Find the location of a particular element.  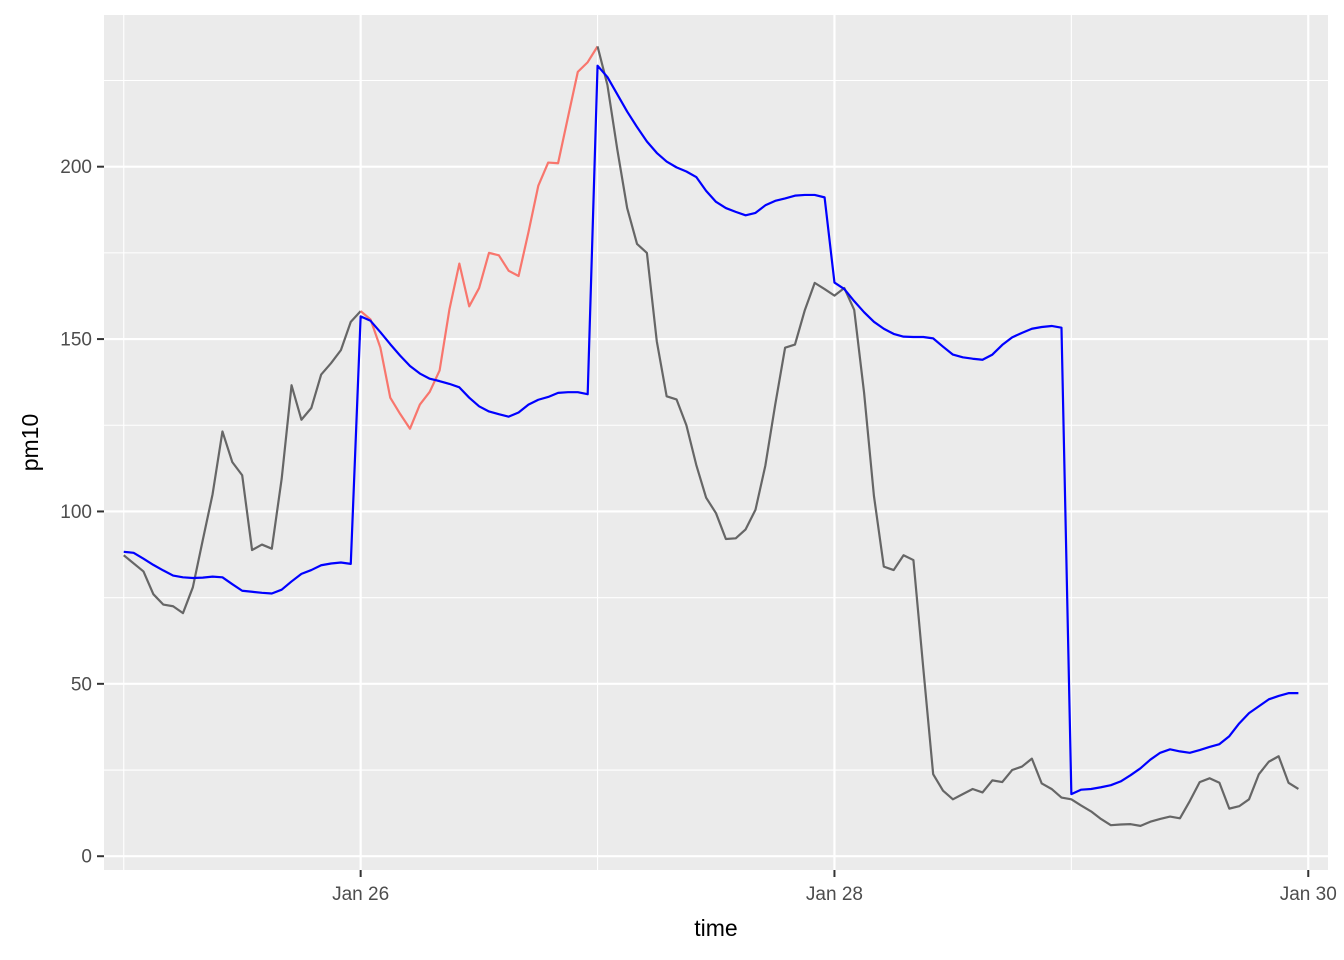

y-axis: 0 50 100 150 200 is located at coordinates (82, 512).